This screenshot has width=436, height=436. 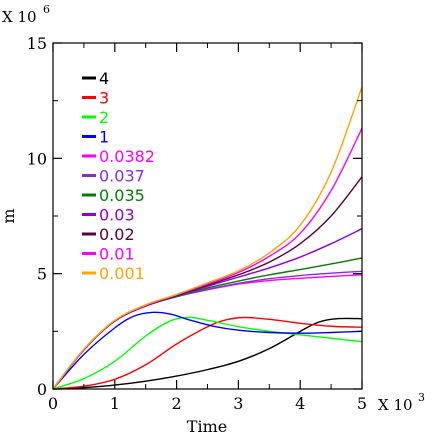 What do you see at coordinates (117, 215) in the screenshot?
I see `legend-label-7: 0.03` at bounding box center [117, 215].